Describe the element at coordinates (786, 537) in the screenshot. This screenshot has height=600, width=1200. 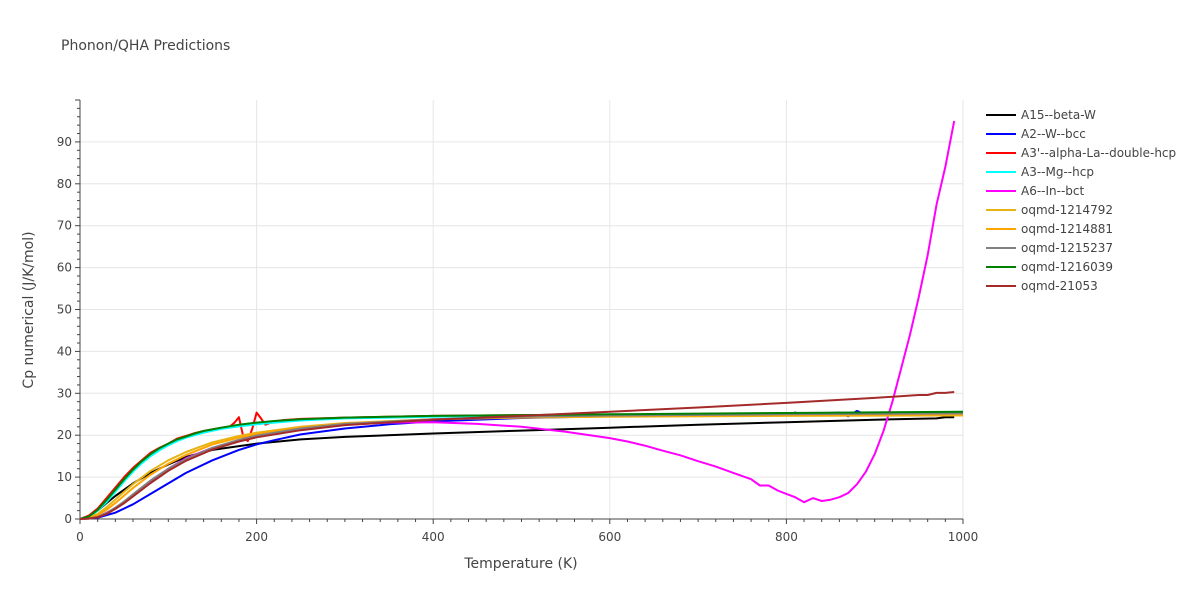
I see `x-tick-label: 800` at that location.